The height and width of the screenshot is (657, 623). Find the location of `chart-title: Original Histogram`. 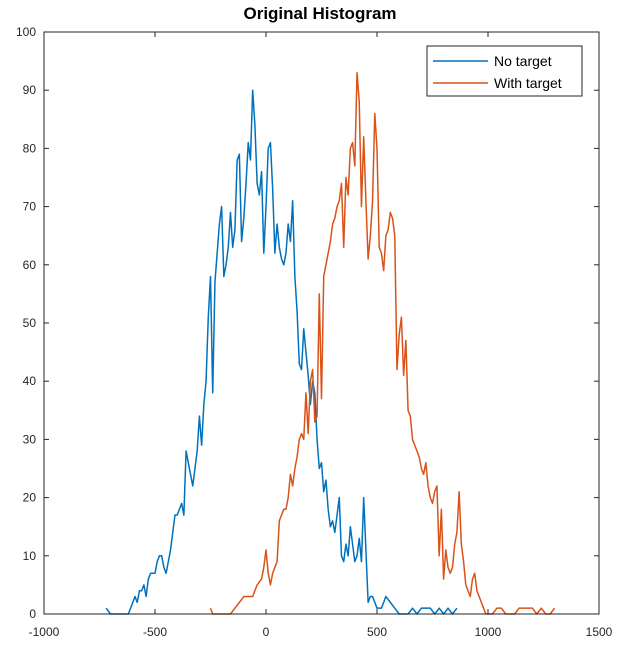

chart-title: Original Histogram is located at coordinates (319, 13).